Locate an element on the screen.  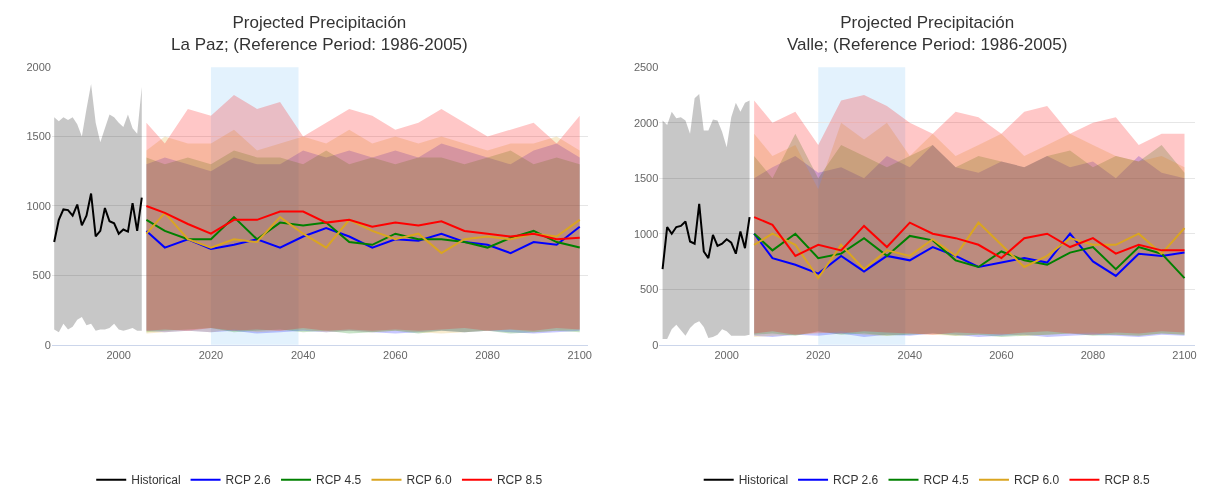
chart-title: Projected Precipitación La Paz; (Reference Period: 1986-2005) is located at coordinates (319, 34).